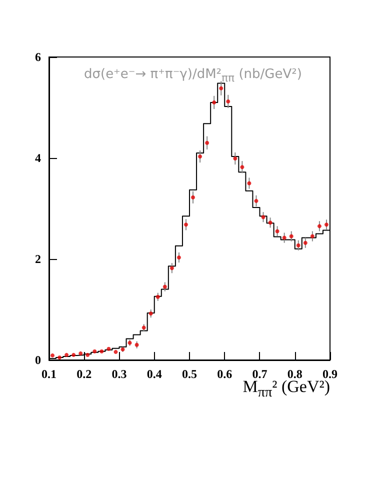 The height and width of the screenshot is (485, 374). Describe the element at coordinates (38, 158) in the screenshot. I see `y-tick-label: 4` at that location.